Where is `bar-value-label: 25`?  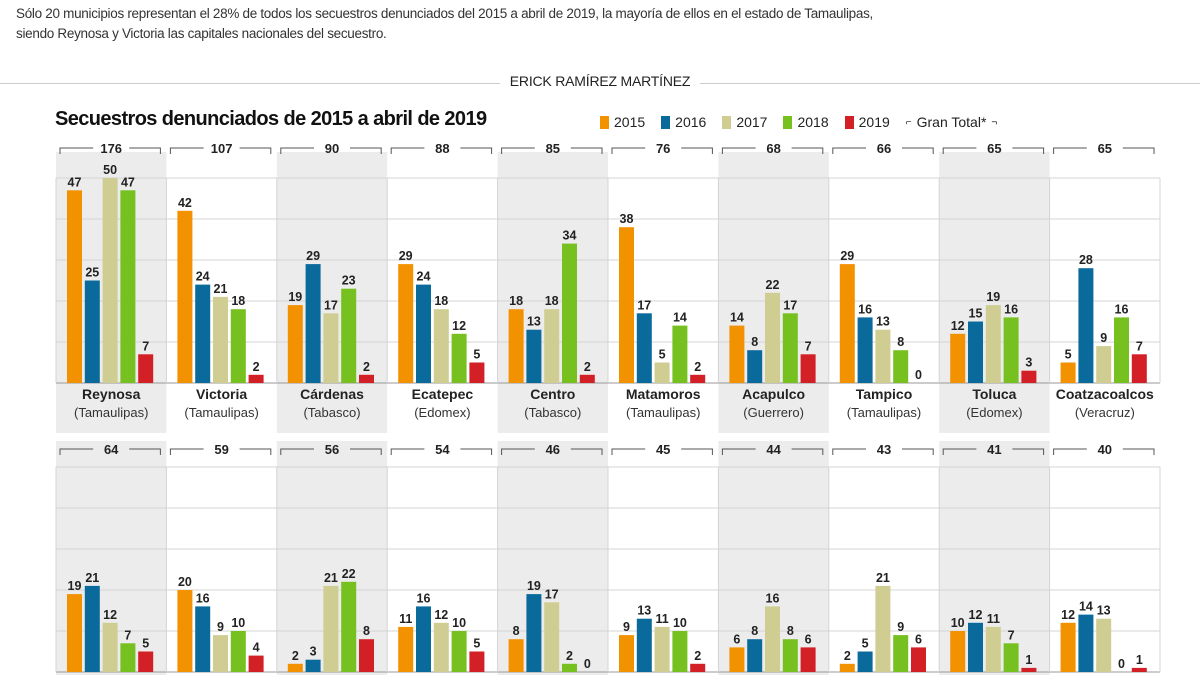
bar-value-label: 25 is located at coordinates (92, 273).